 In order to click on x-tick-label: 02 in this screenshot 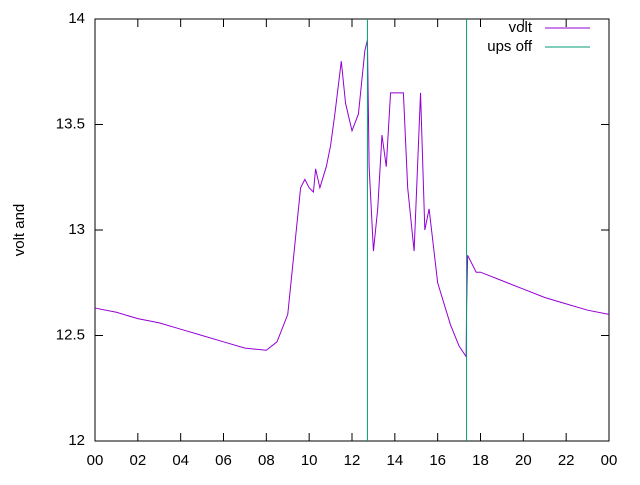, I will do `click(137, 460)`.